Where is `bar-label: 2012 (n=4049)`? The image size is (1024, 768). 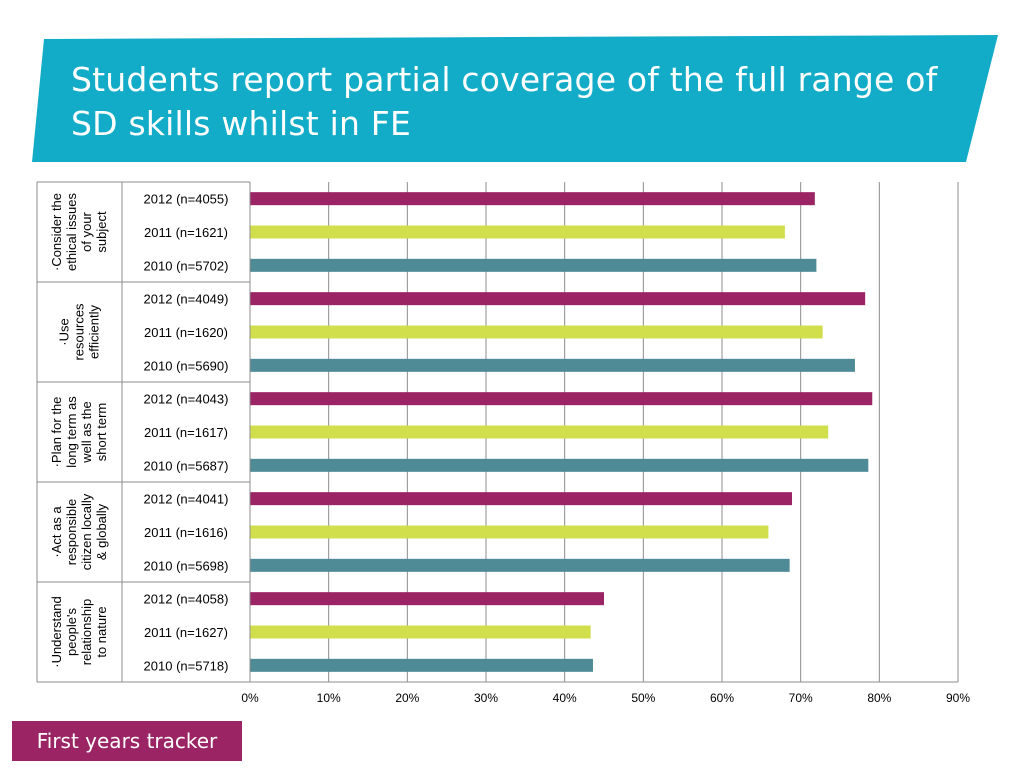
bar-label: 2012 (n=4049) is located at coordinates (186, 299).